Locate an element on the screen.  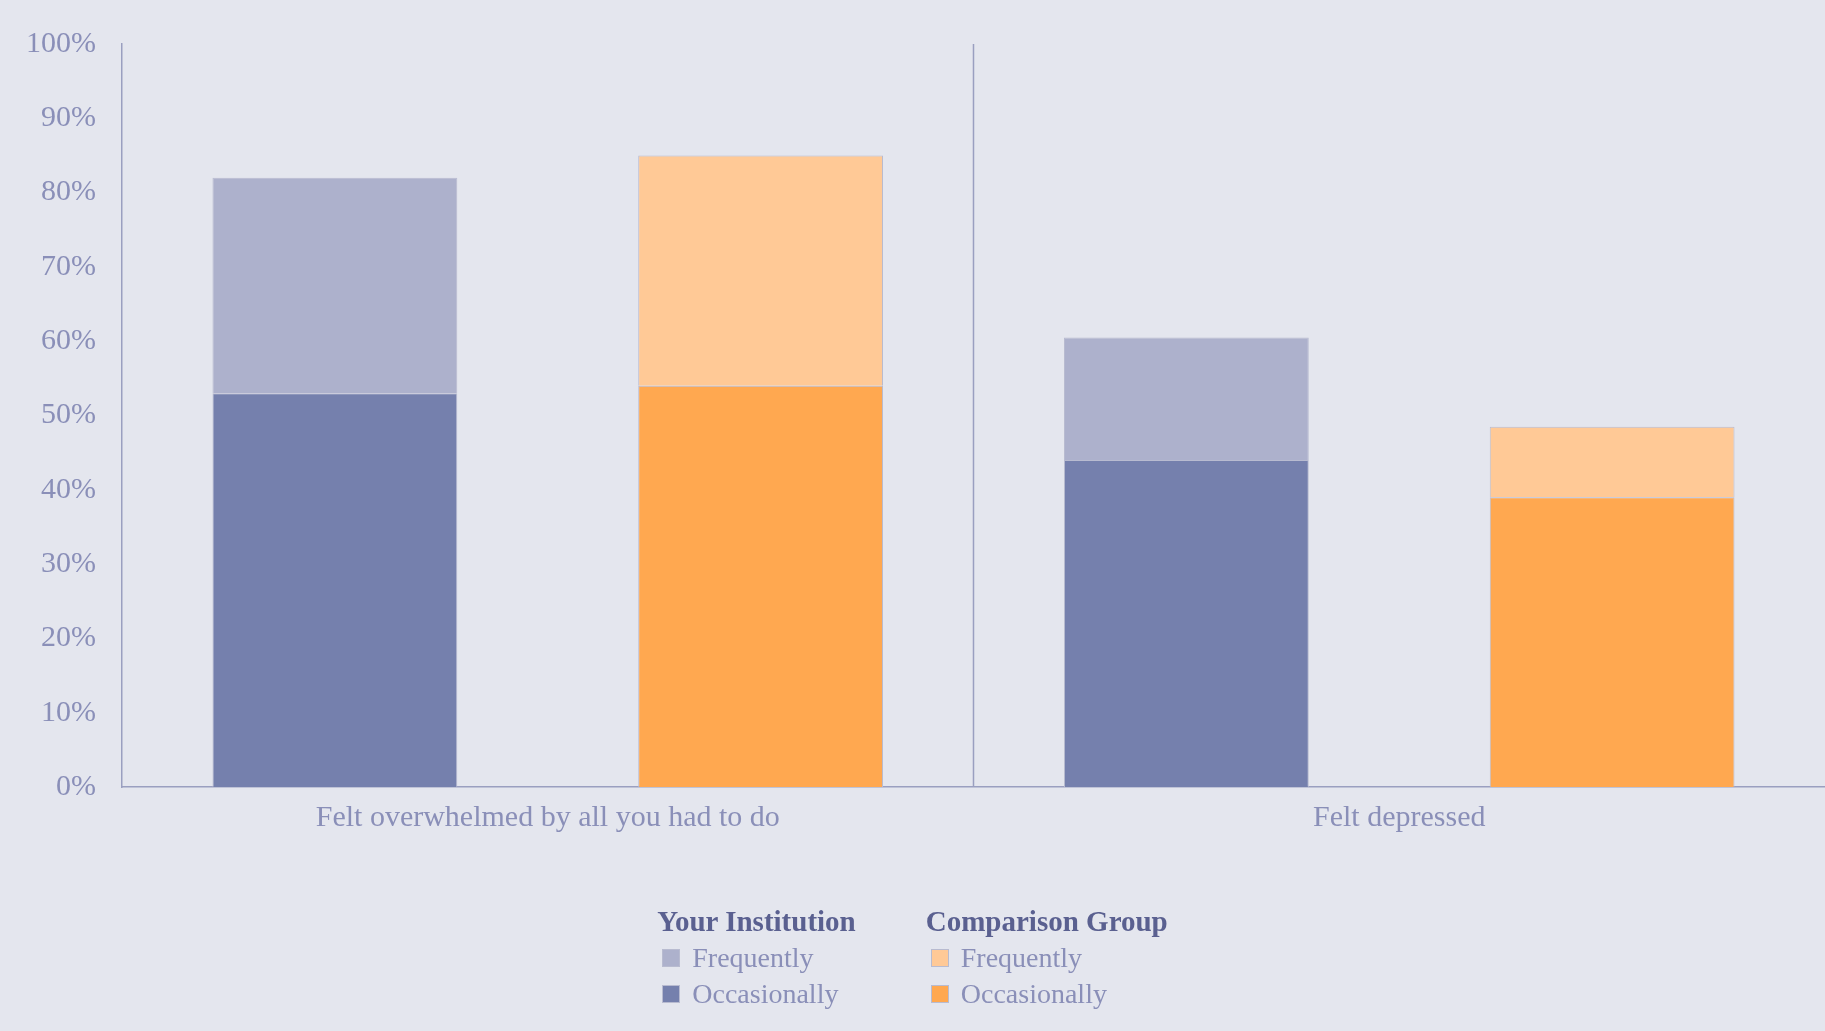
y-tick-label: 60% is located at coordinates (68, 339).